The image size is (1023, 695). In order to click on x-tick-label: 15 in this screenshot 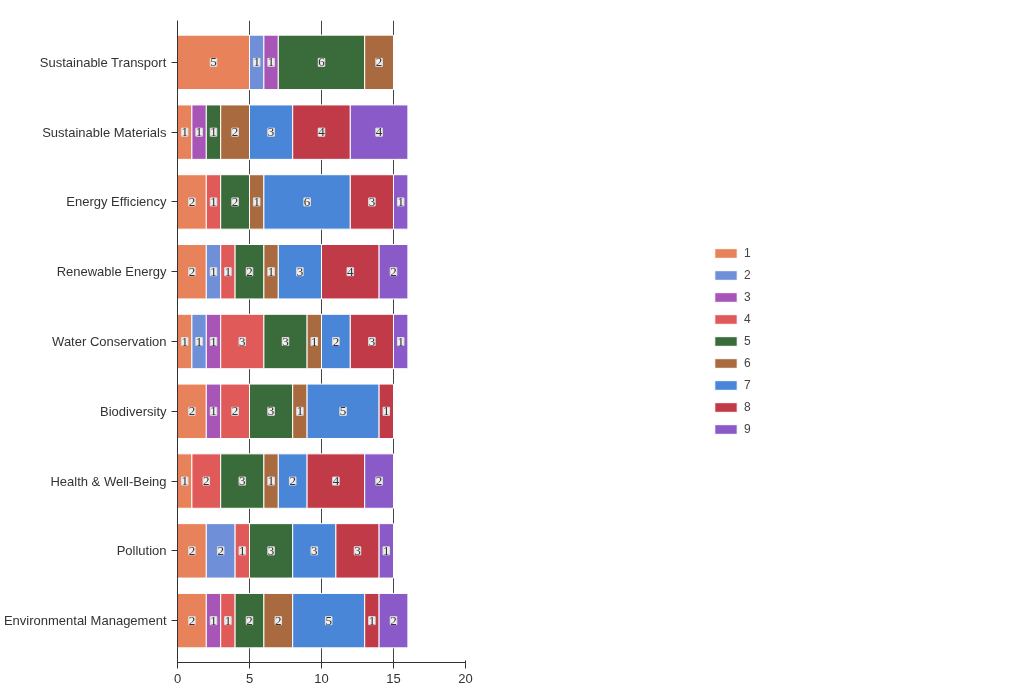, I will do `click(393, 678)`.